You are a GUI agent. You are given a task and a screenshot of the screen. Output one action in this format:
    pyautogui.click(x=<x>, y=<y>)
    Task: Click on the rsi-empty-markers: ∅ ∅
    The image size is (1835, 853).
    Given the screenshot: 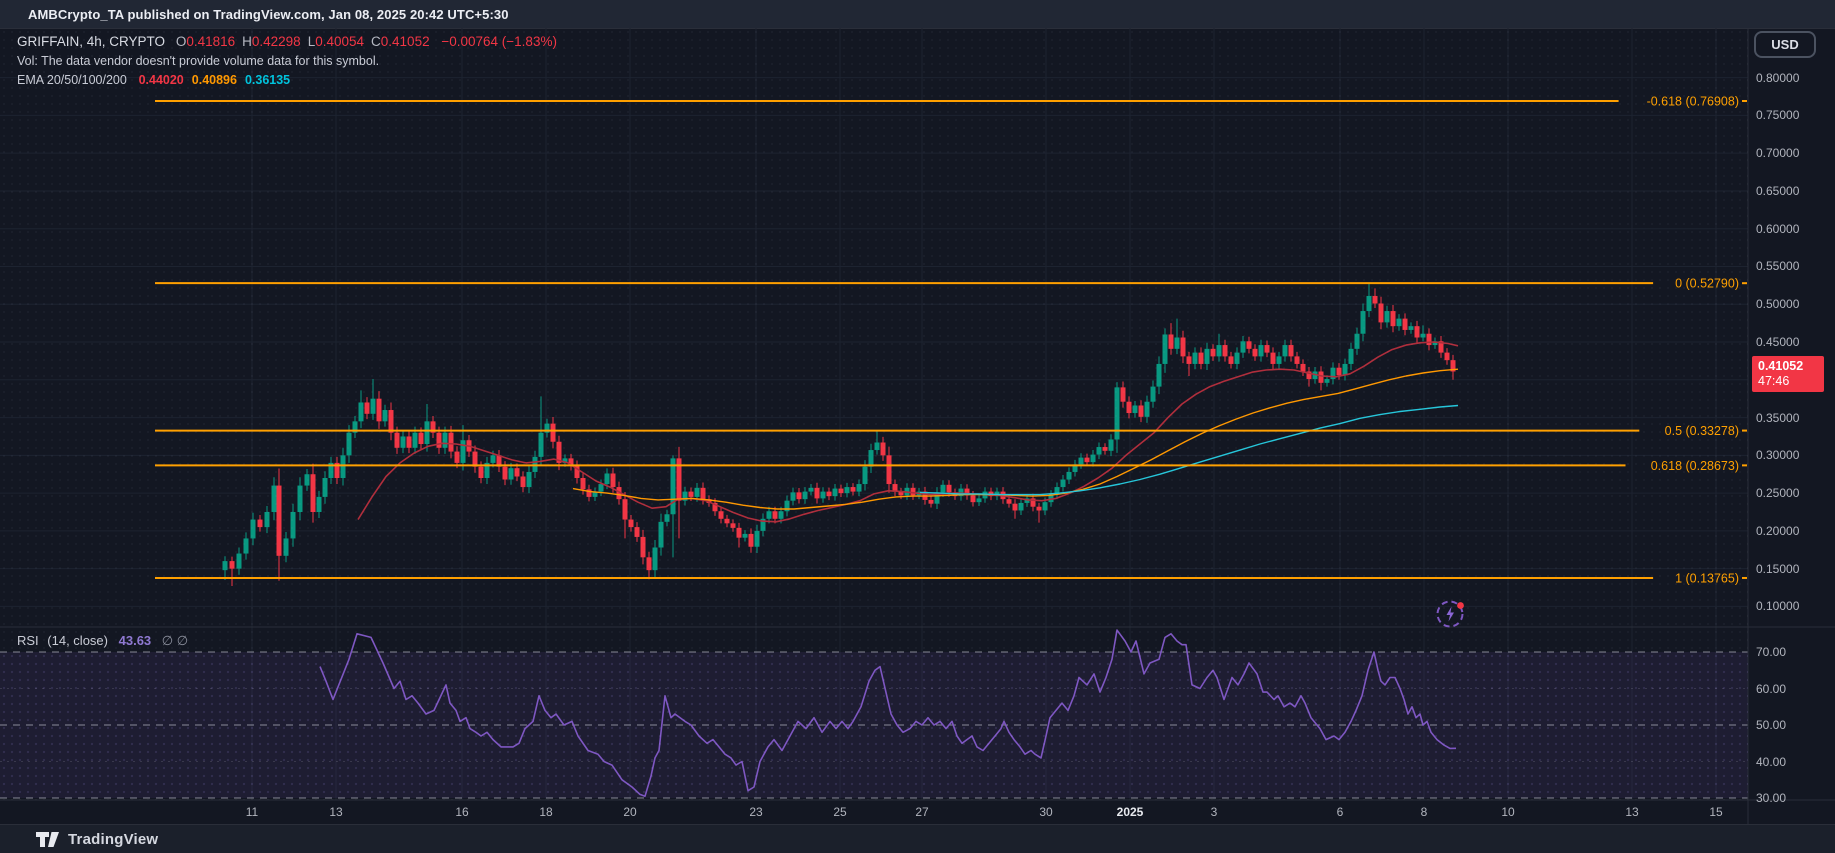 What is the action you would take?
    pyautogui.click(x=175, y=640)
    